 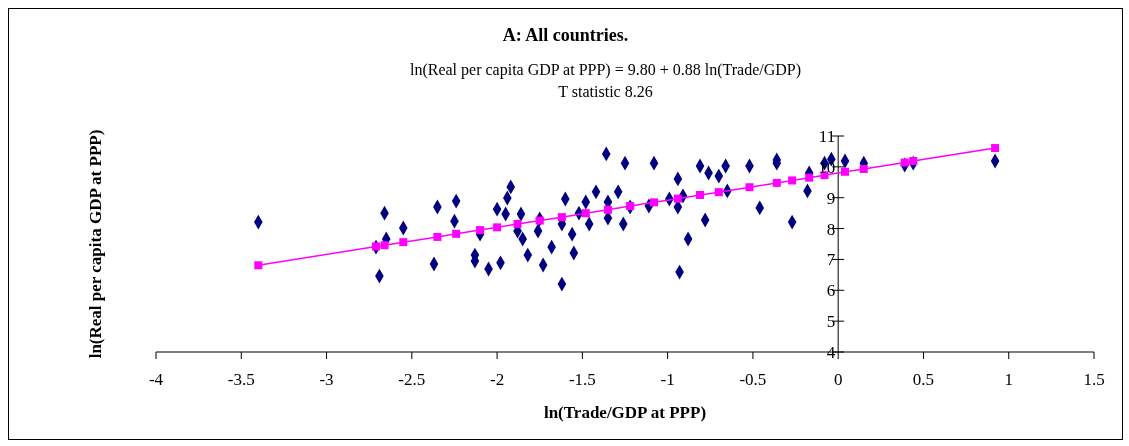 I want to click on y-tick-label: 8, so click(x=831, y=229).